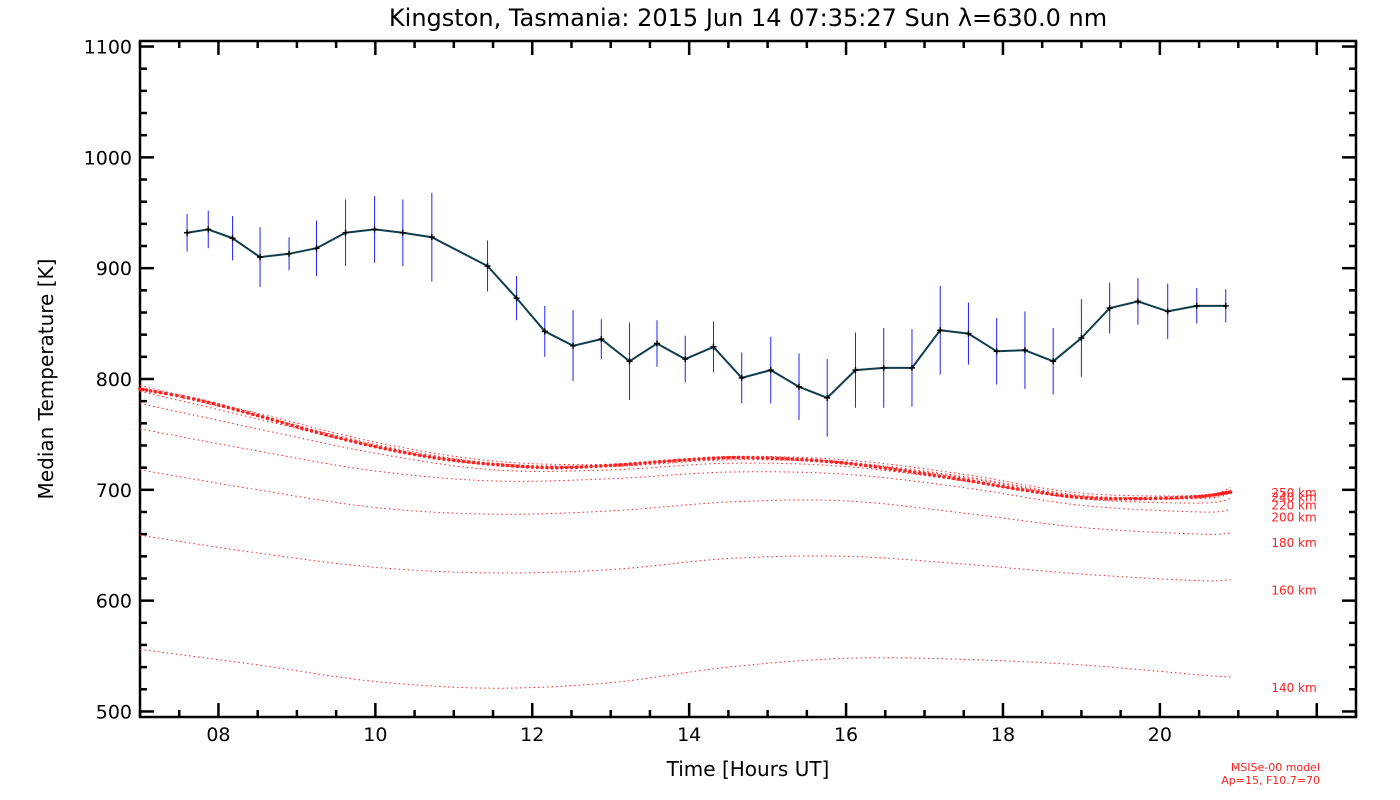 The width and height of the screenshot is (1400, 800). I want to click on model-altitude-label: 240 km, so click(1293, 498).